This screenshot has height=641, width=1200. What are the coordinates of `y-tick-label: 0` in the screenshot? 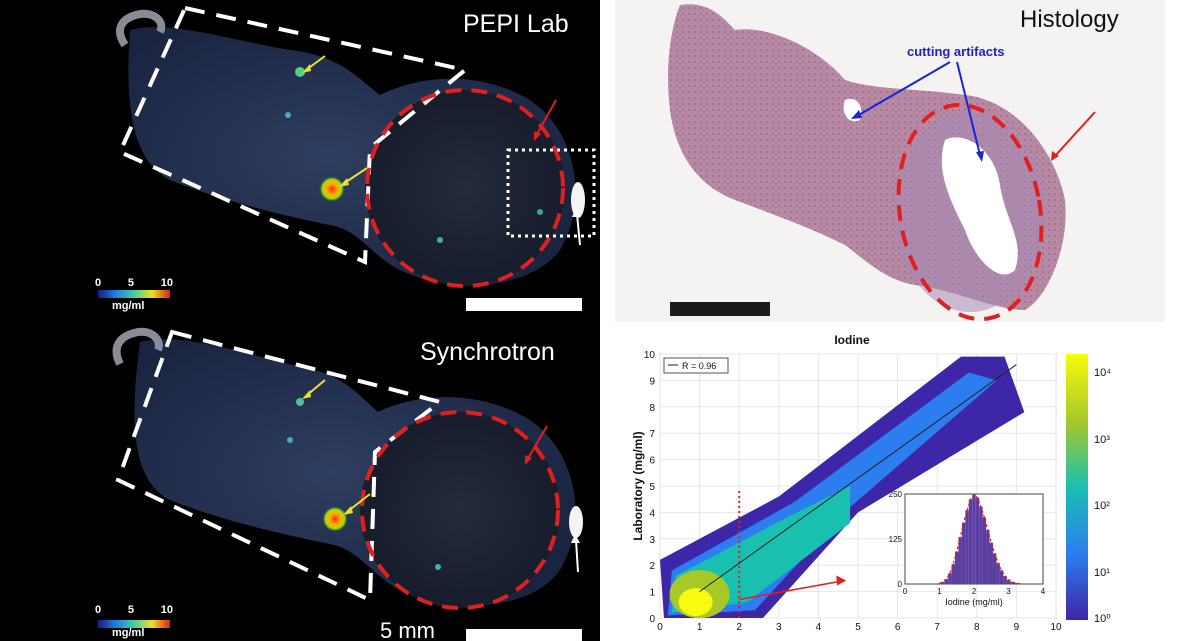 It's located at (652, 619).